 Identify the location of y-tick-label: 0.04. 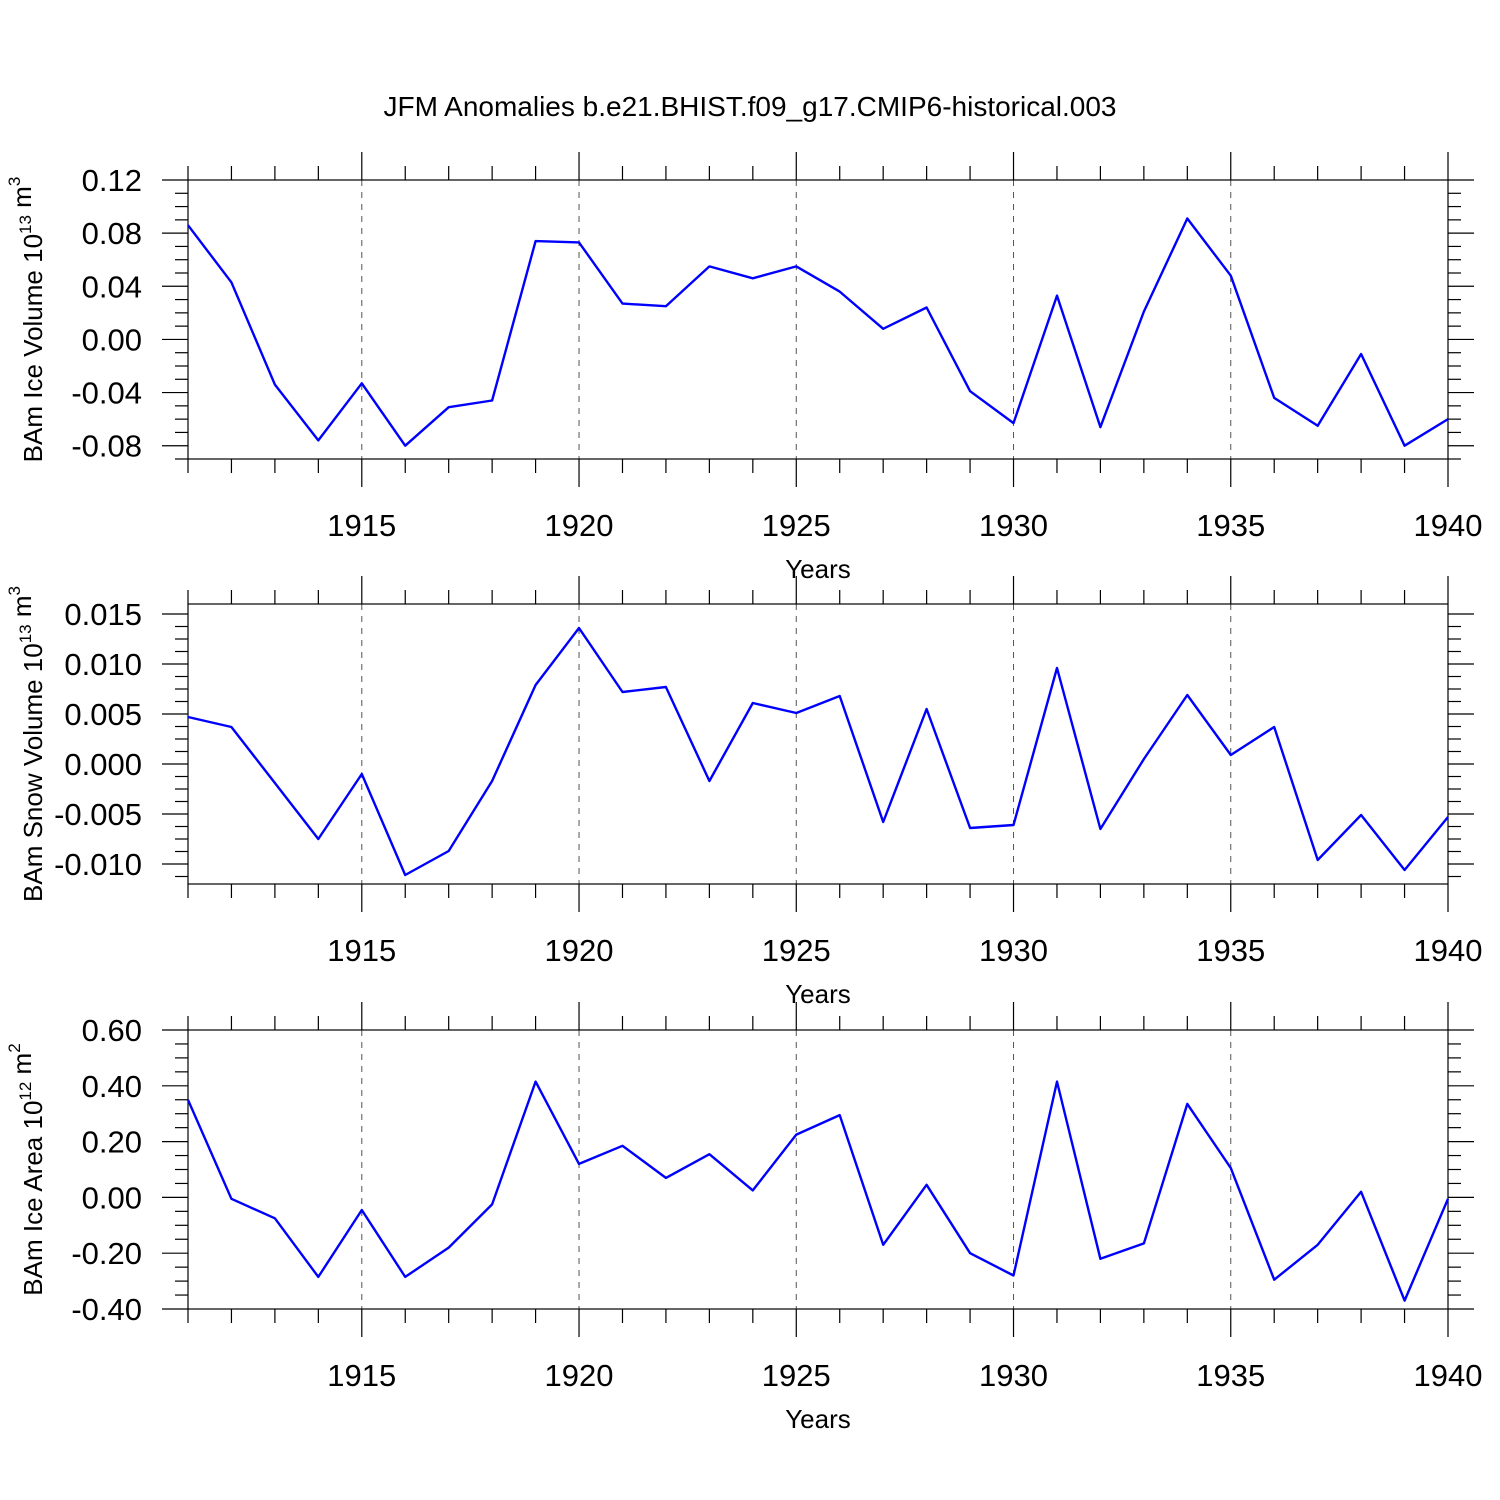
(112, 286).